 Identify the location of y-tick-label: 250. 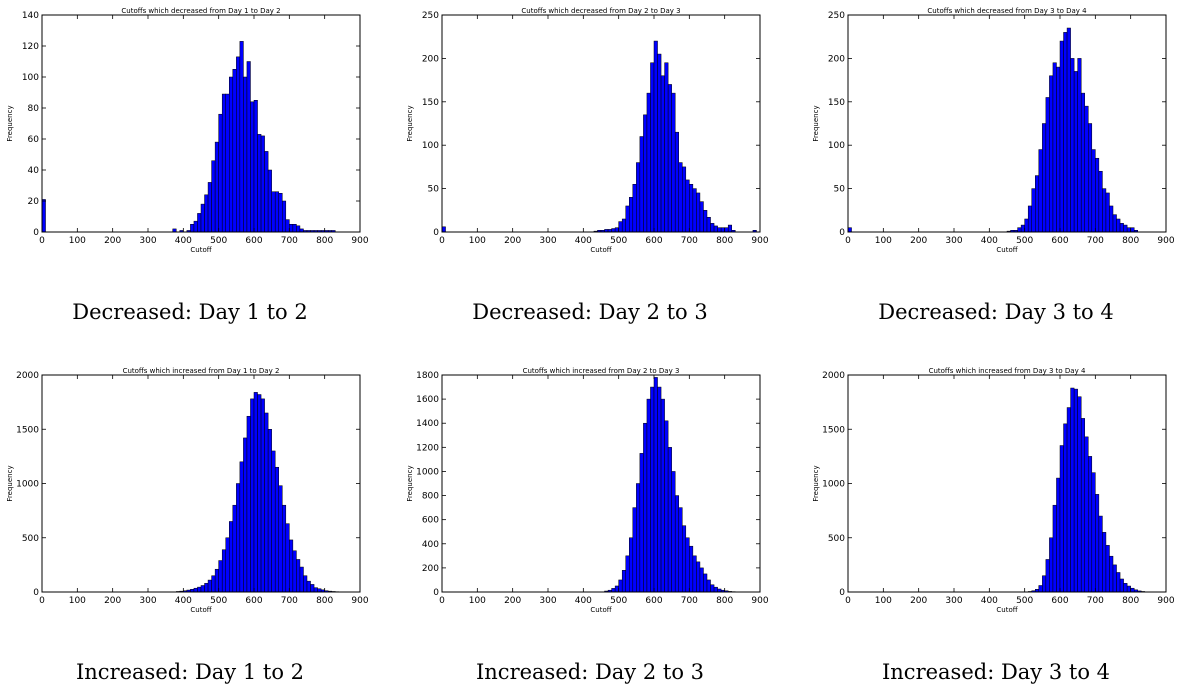
(836, 16).